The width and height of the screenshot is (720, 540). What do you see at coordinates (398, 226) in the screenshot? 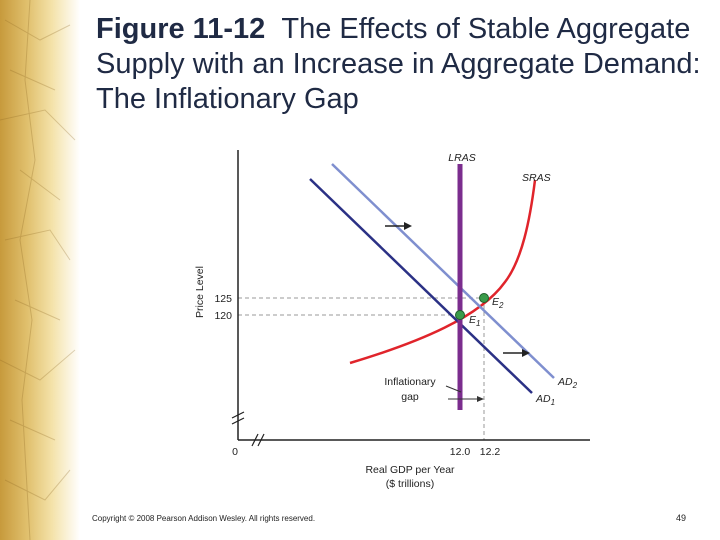
I see `shift-arrow-upper` at bounding box center [398, 226].